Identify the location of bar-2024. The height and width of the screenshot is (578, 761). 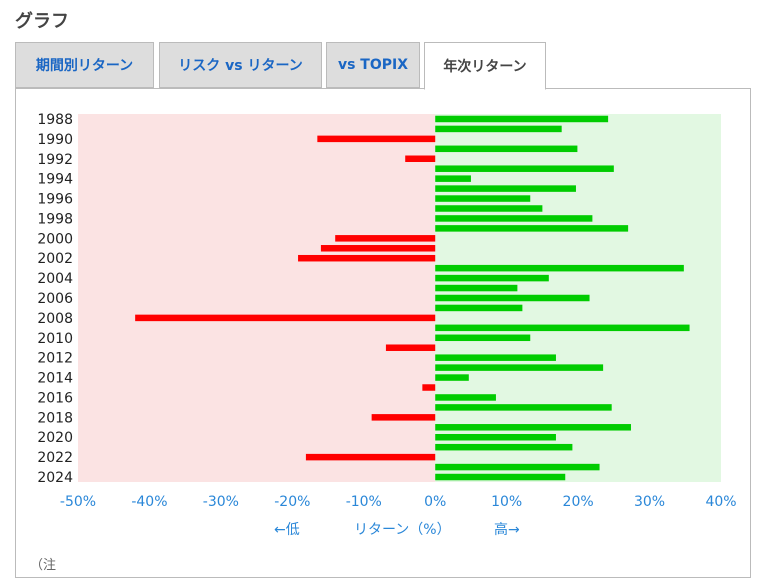
(500, 477).